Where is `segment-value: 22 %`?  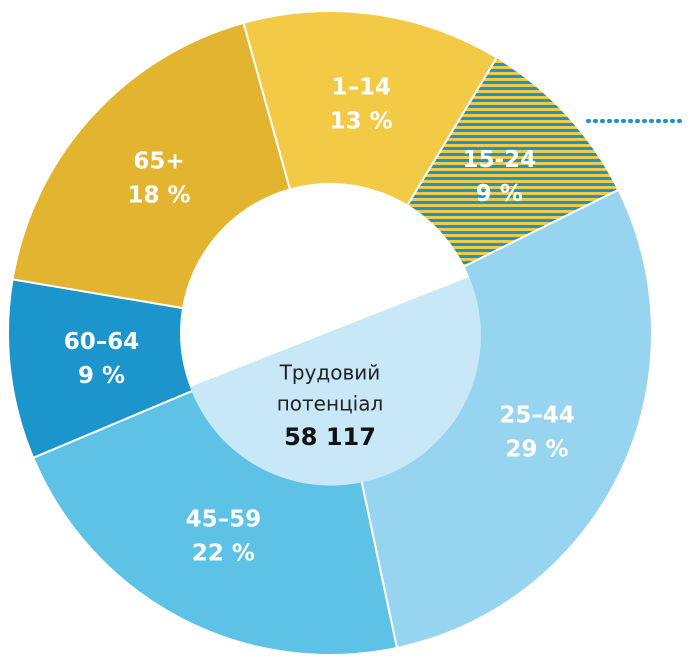
segment-value: 22 % is located at coordinates (223, 553).